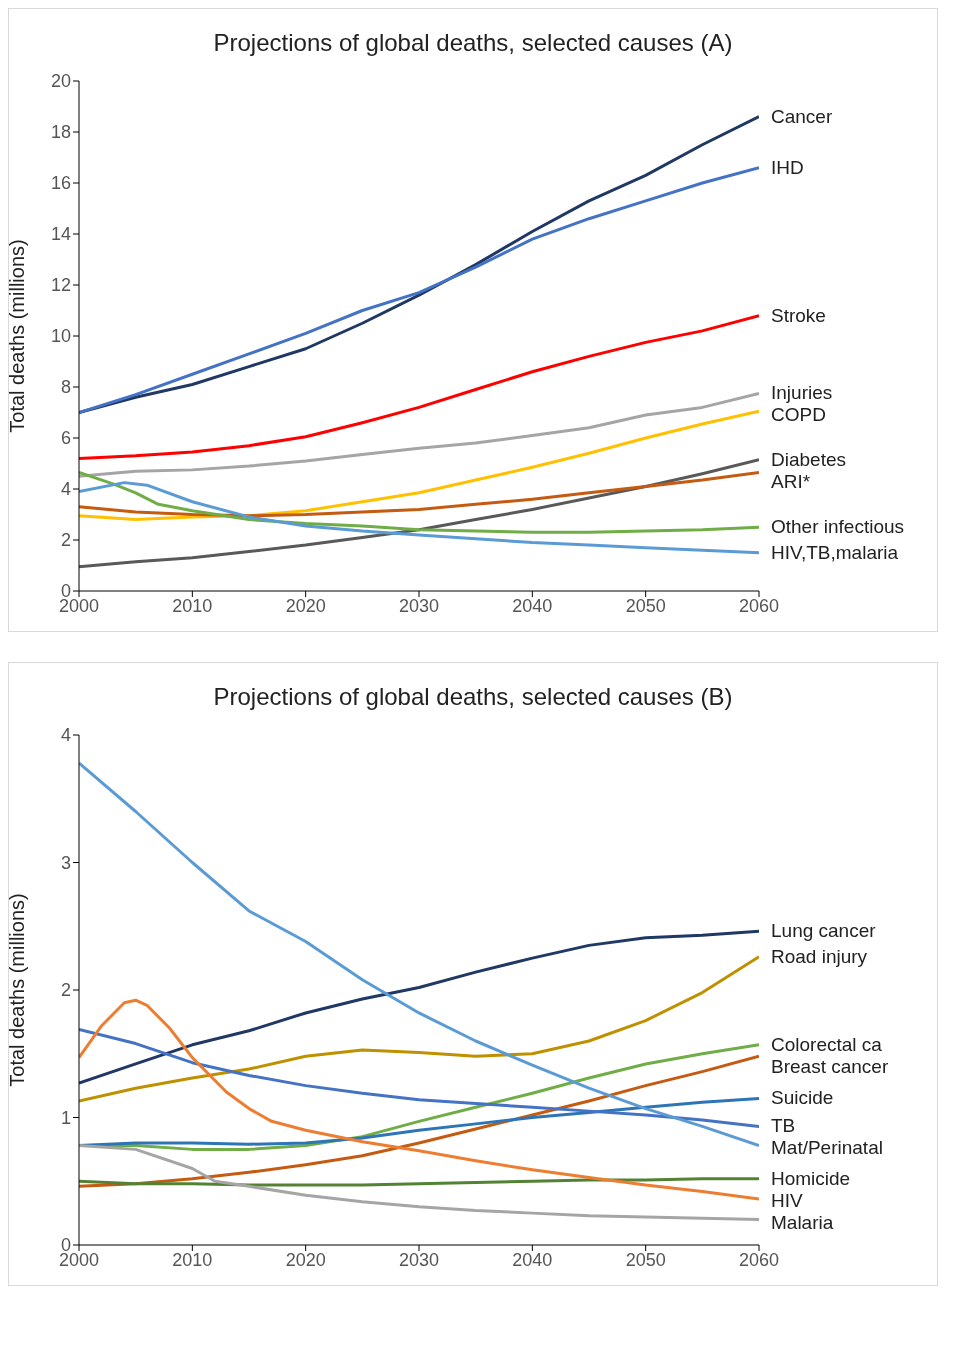  I want to click on series-label: ARI*, so click(791, 481).